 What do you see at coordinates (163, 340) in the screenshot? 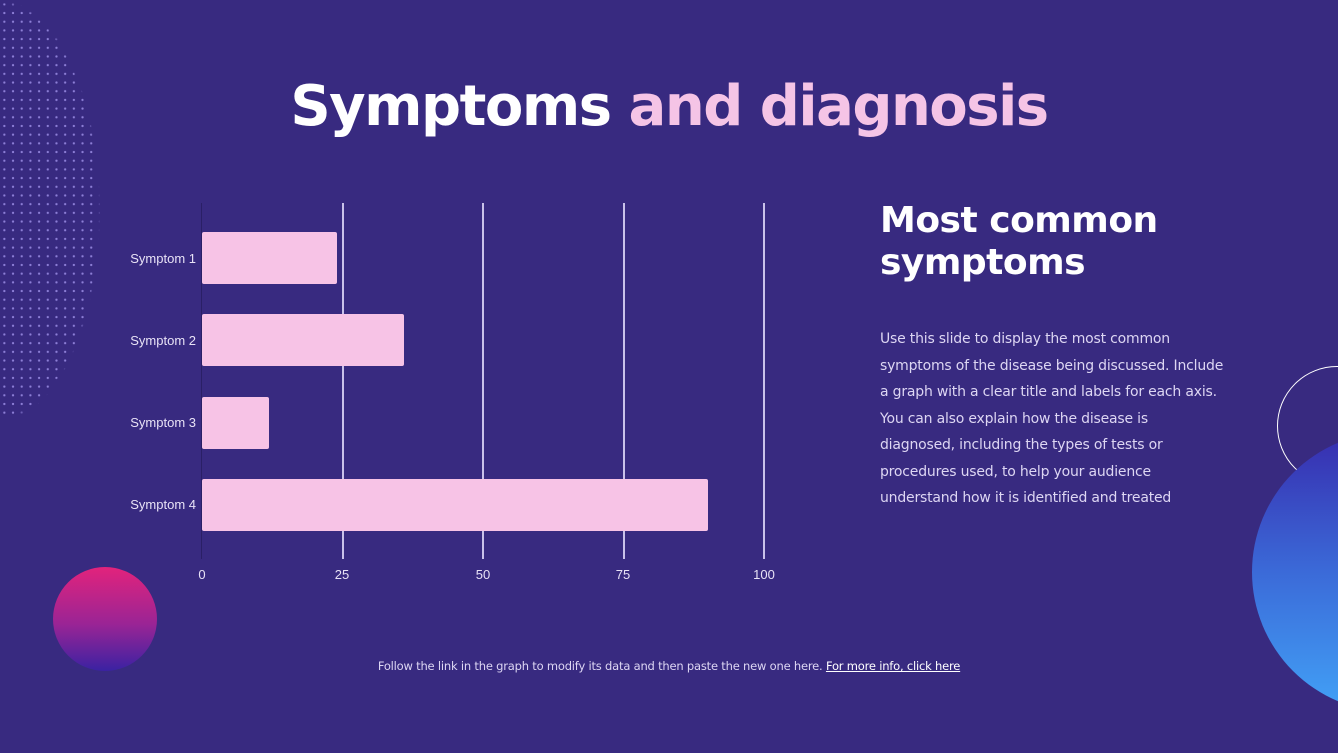
I see `y-tick-label: Symptom 2` at bounding box center [163, 340].